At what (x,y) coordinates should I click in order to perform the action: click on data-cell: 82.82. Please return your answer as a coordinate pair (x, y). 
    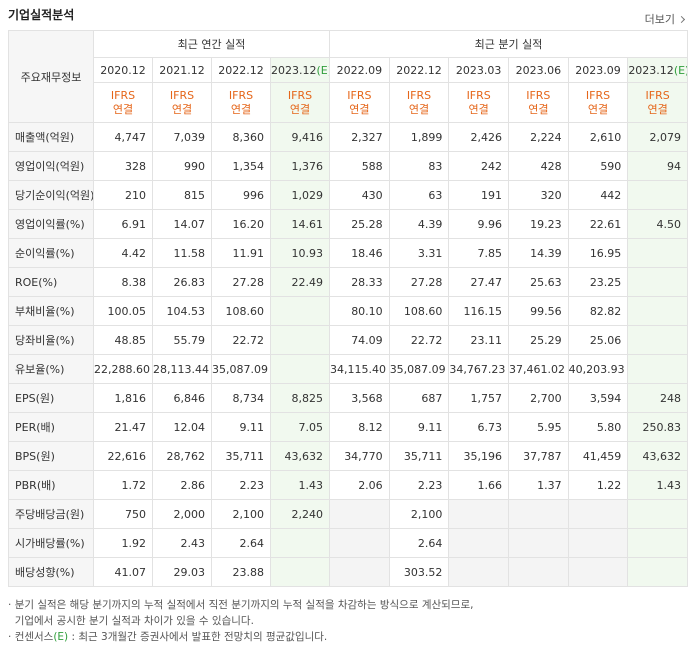
    Looking at the image, I should click on (598, 311).